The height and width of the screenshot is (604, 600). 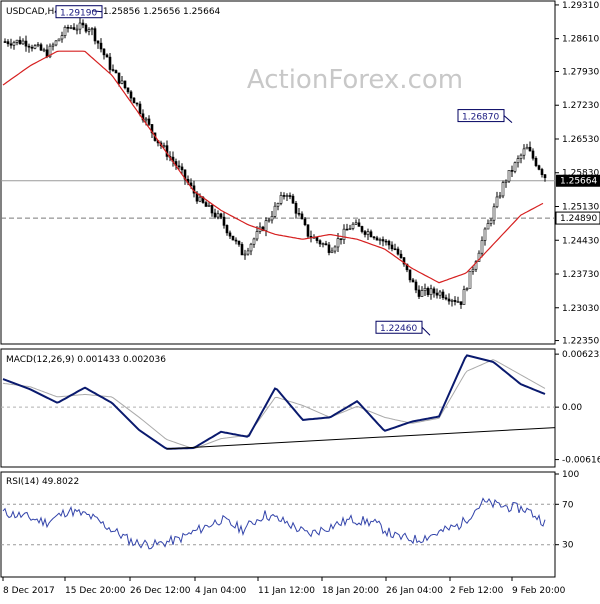 I want to click on macd-trendline, so click(x=361, y=438).